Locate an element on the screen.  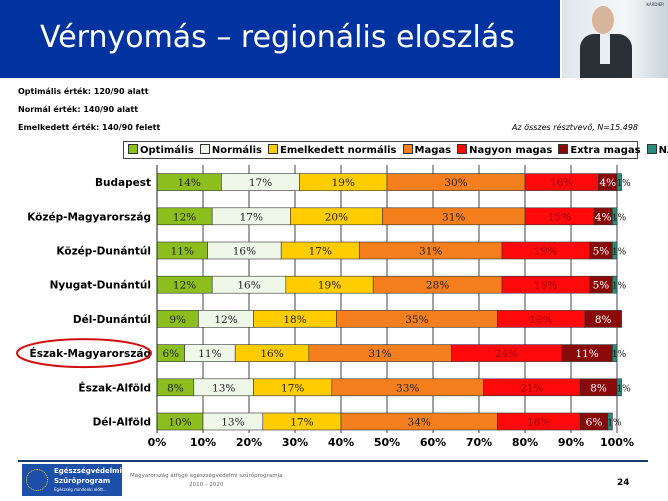
category-label: Budapest is located at coordinates (123, 183).